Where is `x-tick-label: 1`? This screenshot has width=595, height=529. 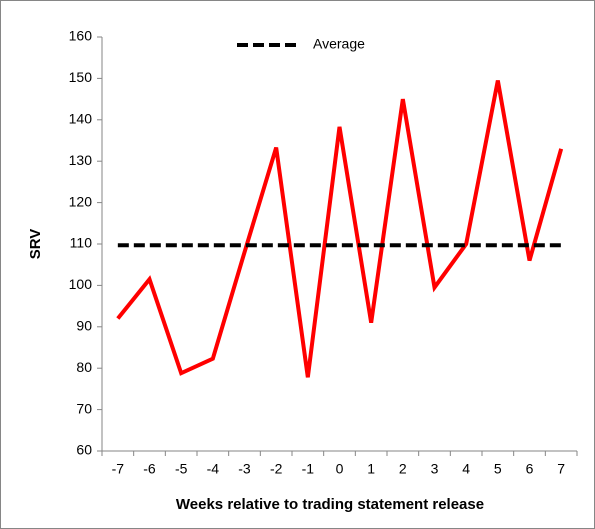 x-tick-label: 1 is located at coordinates (371, 469).